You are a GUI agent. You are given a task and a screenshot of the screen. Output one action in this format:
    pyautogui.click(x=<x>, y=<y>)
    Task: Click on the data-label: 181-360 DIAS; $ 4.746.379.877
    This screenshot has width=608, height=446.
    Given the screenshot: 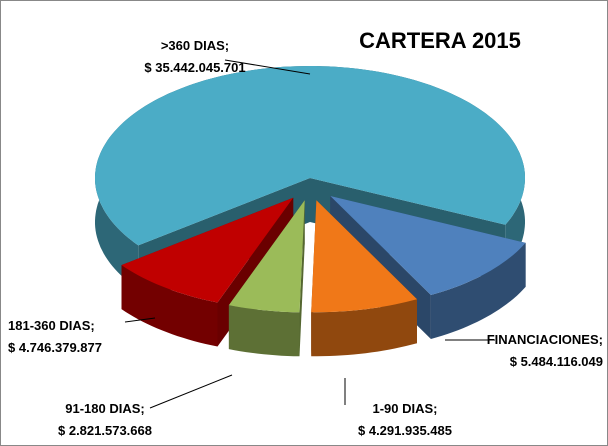 What is the action you would take?
    pyautogui.click(x=55, y=336)
    